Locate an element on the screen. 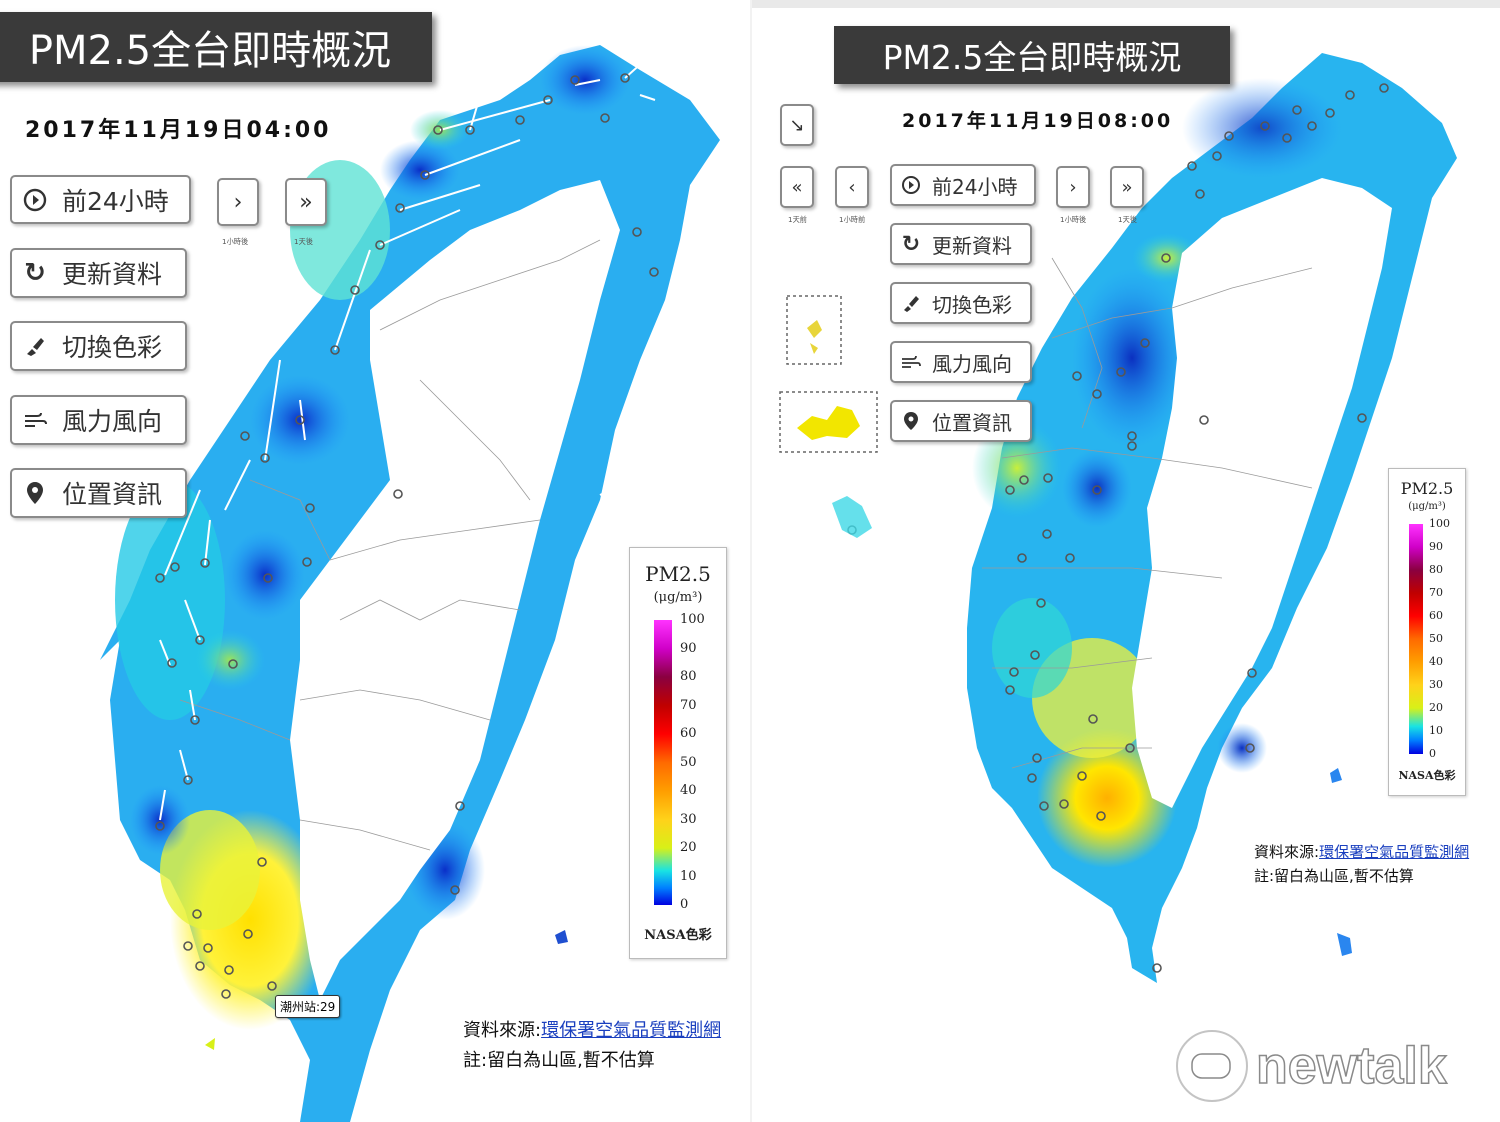  location-info-label: 位置資訊 is located at coordinates (112, 494).